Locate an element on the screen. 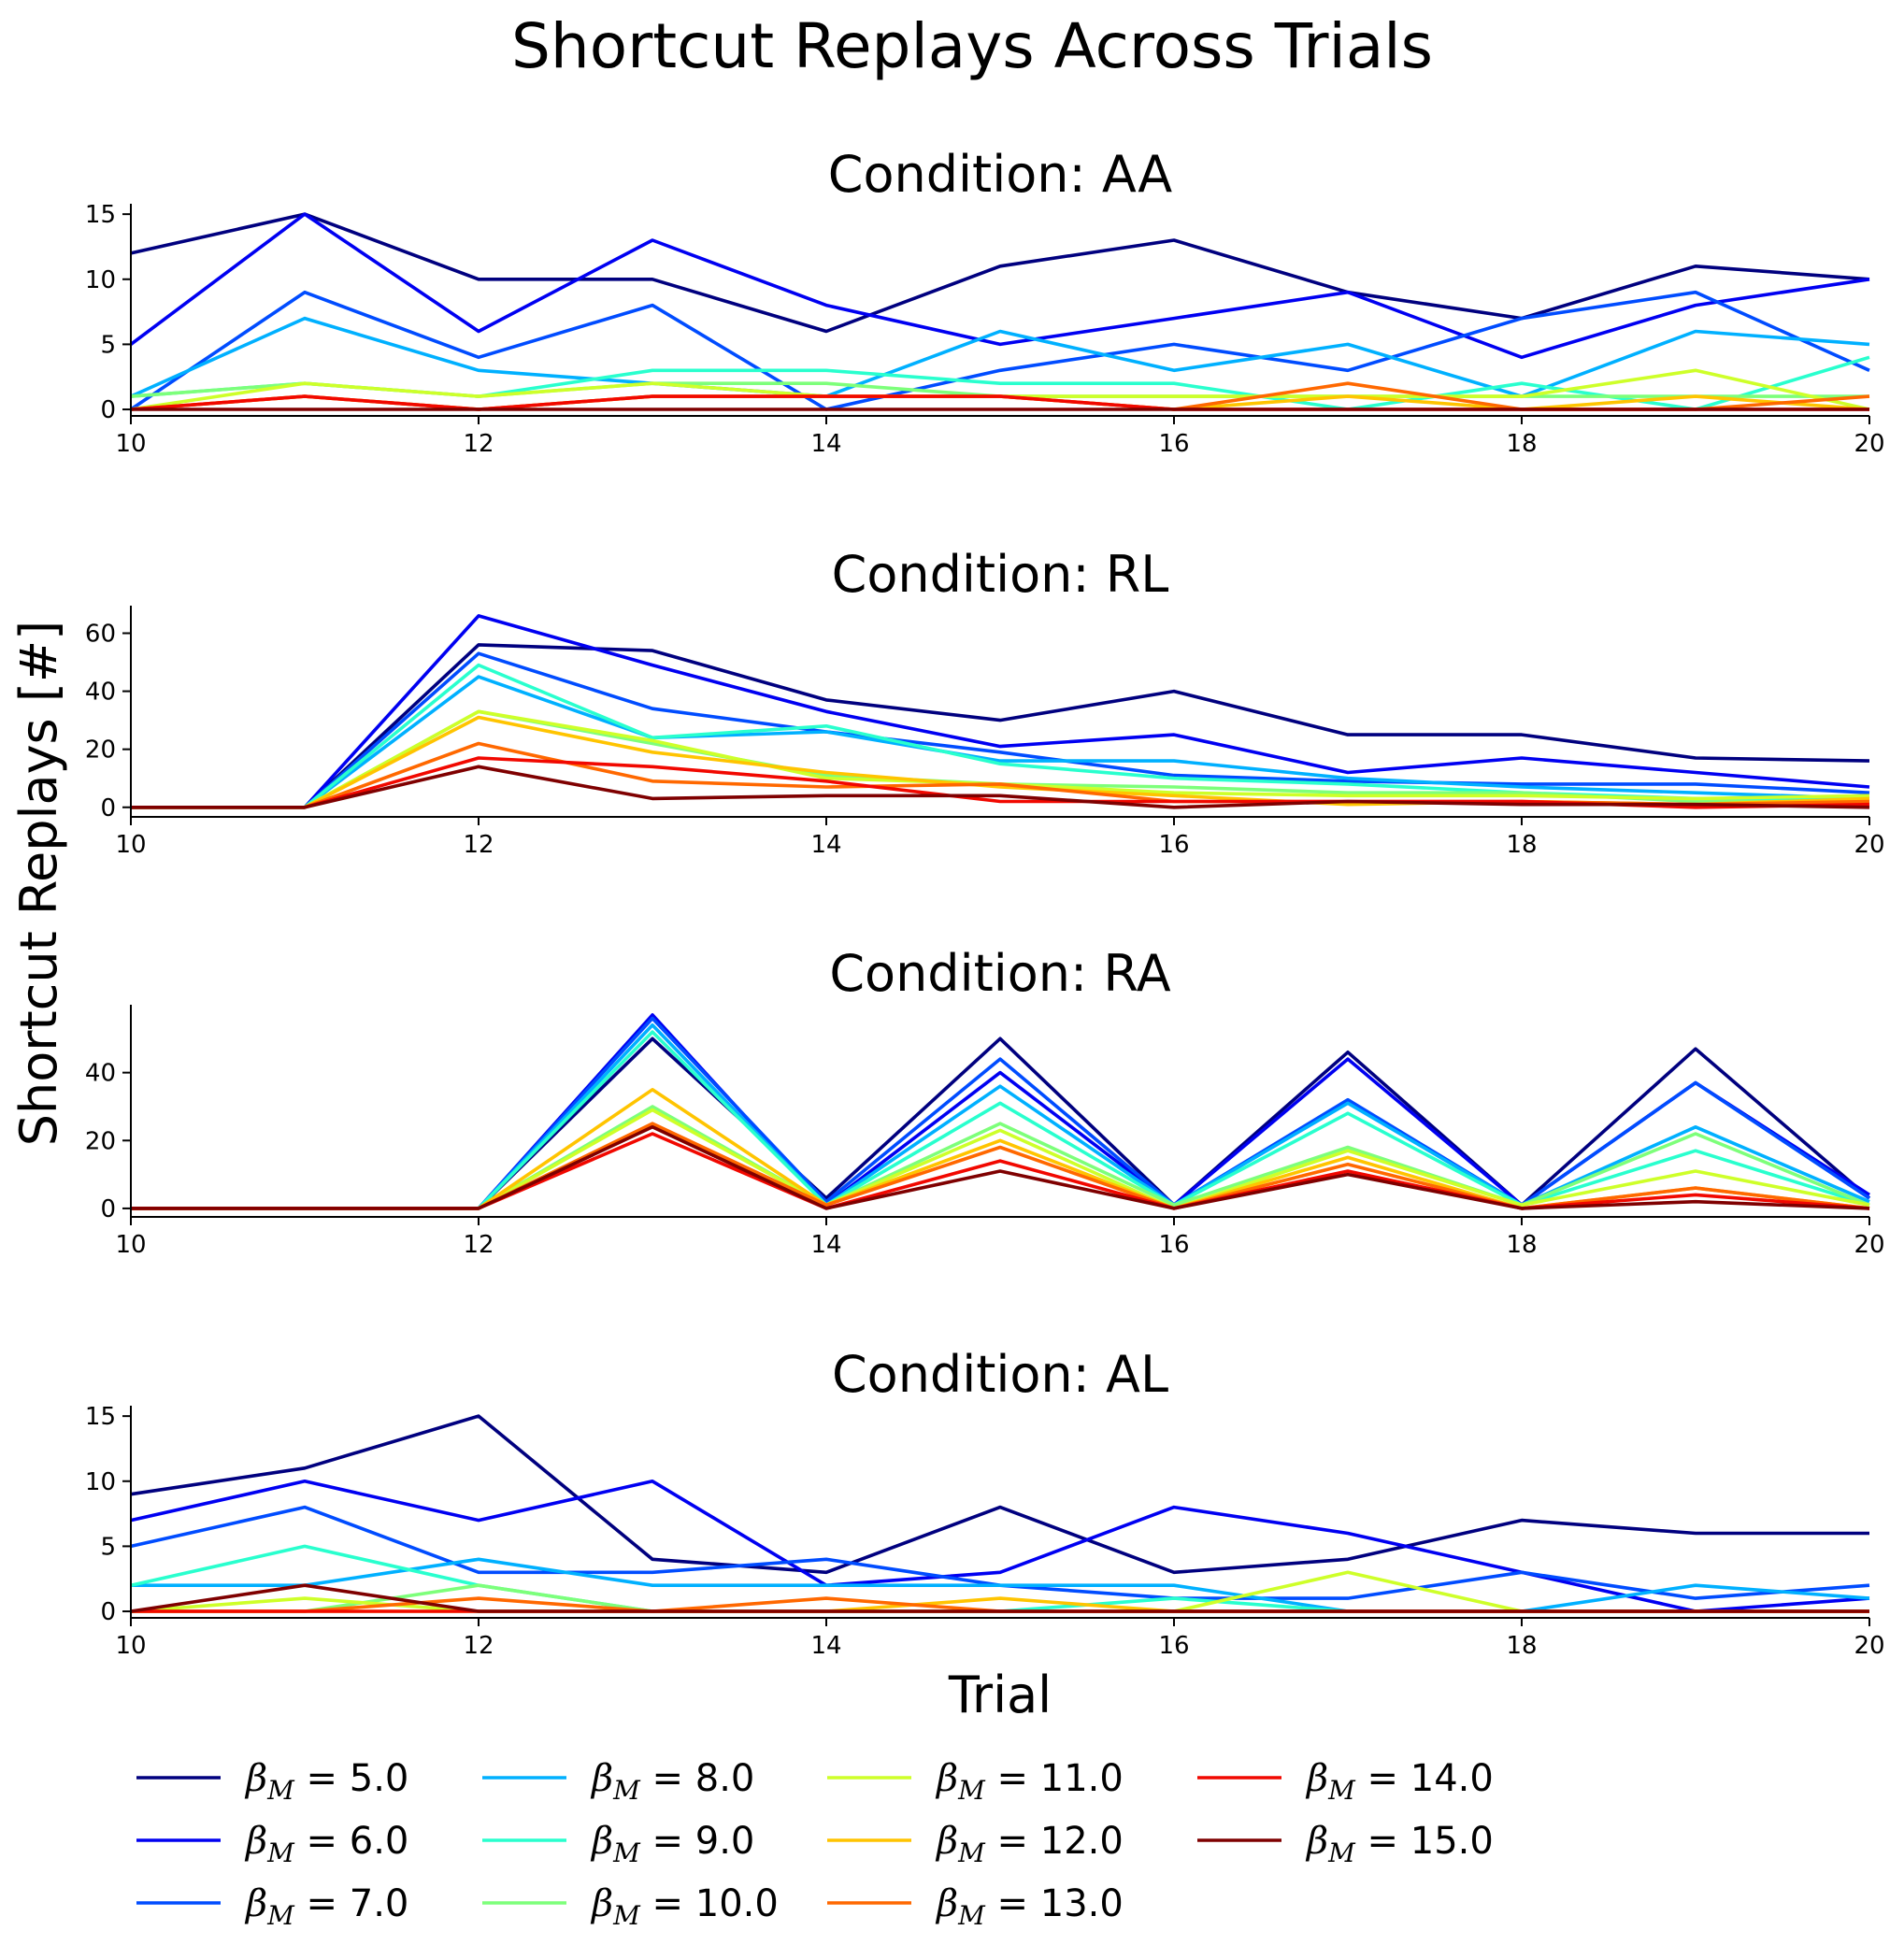  legend-value: 13.0 is located at coordinates (1082, 1903).